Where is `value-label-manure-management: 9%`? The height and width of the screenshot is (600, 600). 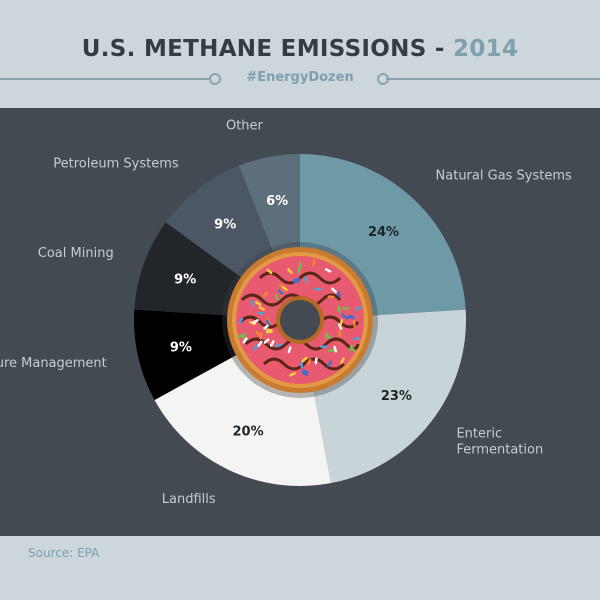
value-label-manure-management: 9% is located at coordinates (181, 348).